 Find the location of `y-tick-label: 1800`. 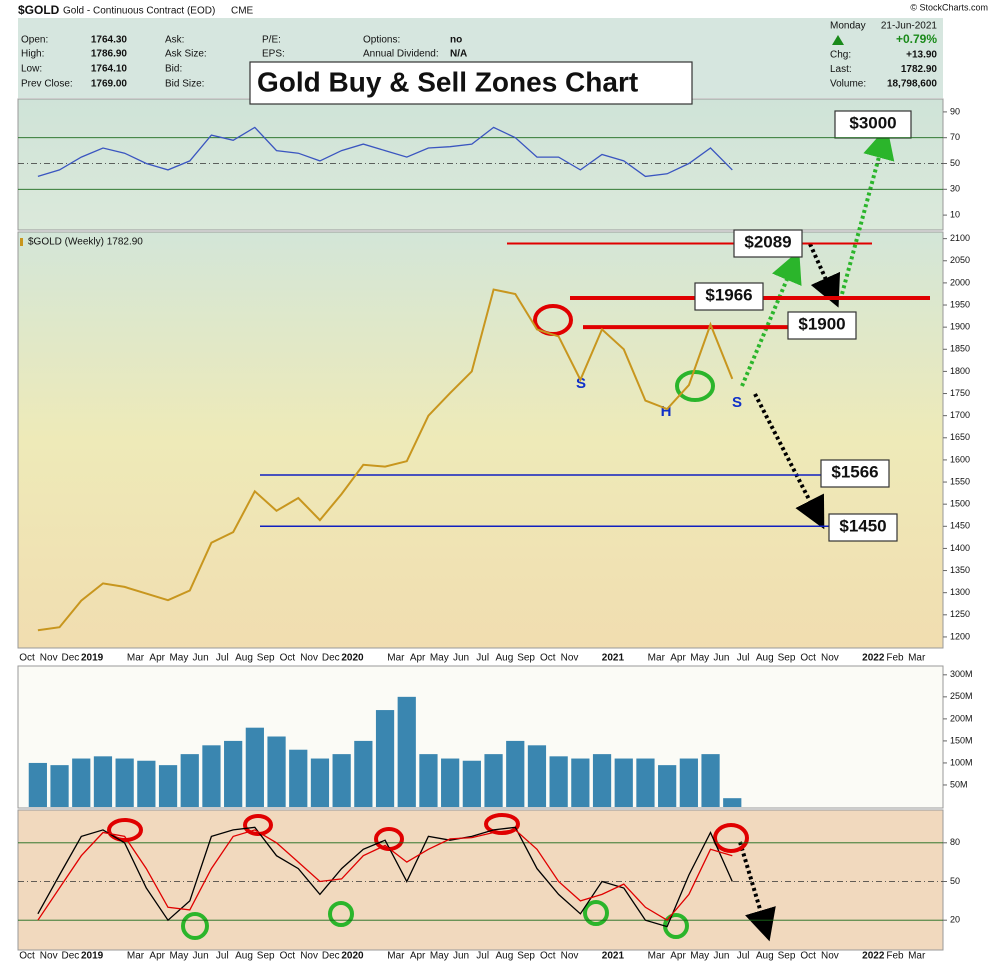

y-tick-label: 1800 is located at coordinates (960, 371).